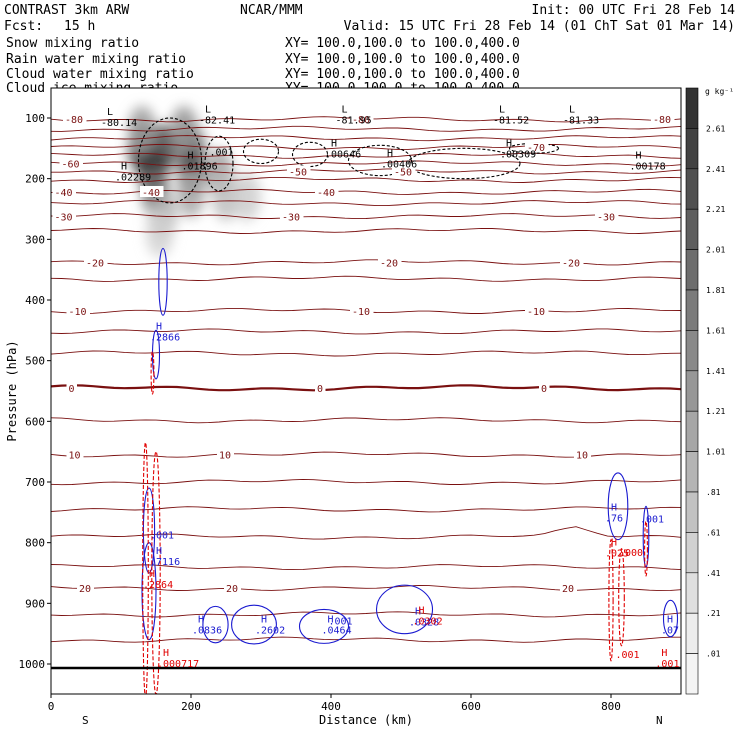 The height and width of the screenshot is (740, 740). I want to click on model-title: CONTRAST 3km ARW, so click(66, 10).